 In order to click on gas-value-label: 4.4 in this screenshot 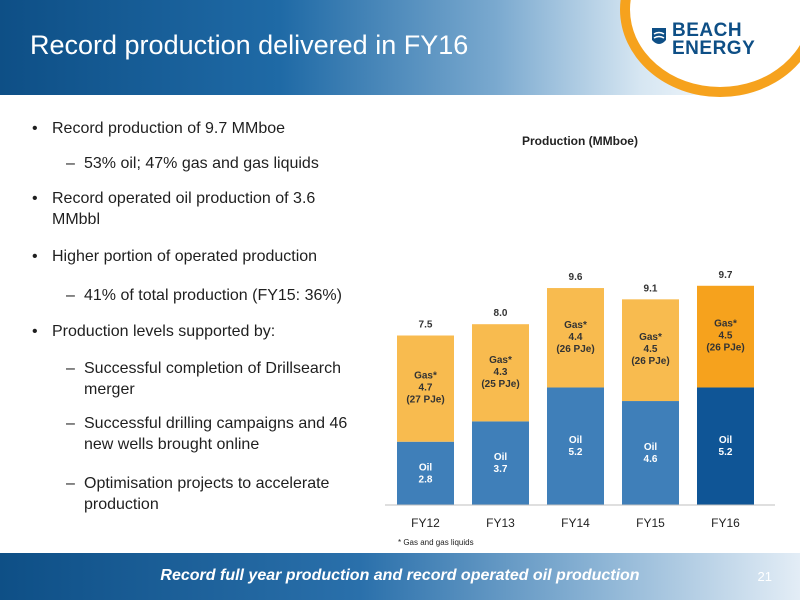, I will do `click(576, 337)`.